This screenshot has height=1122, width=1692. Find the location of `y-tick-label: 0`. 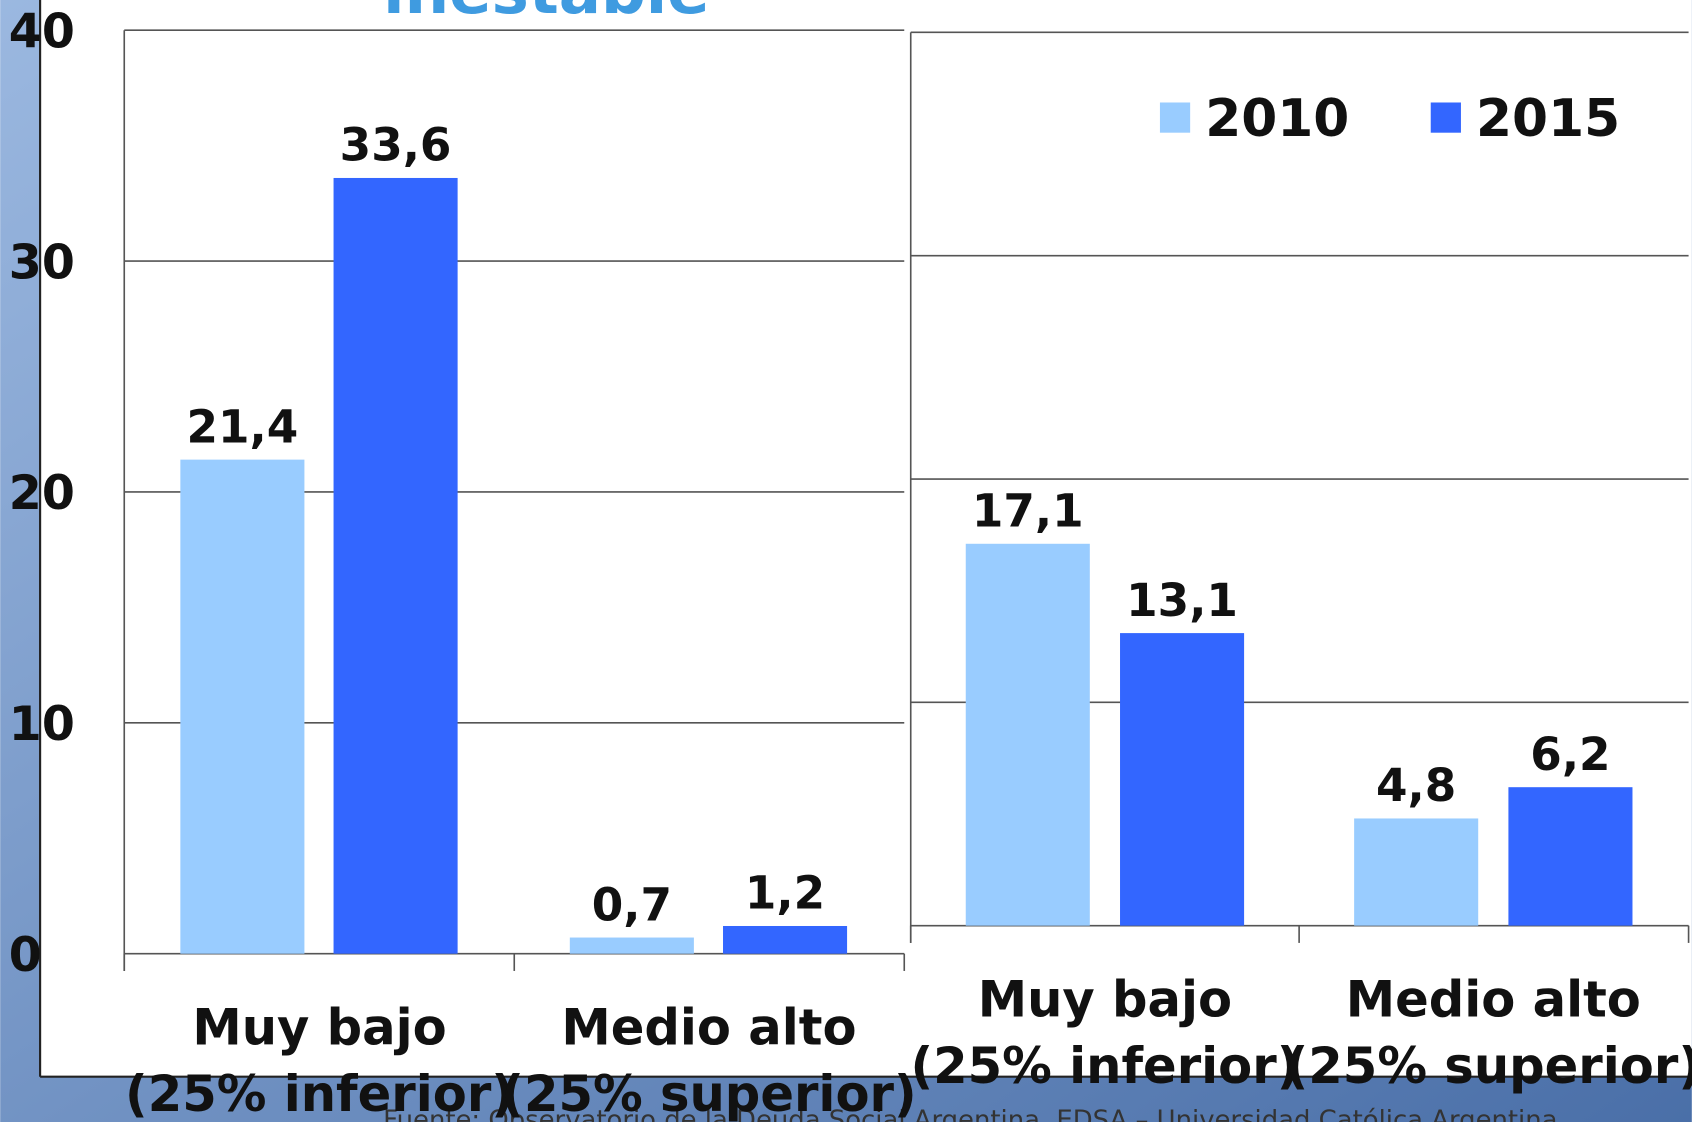

y-tick-label: 0 is located at coordinates (25, 955).